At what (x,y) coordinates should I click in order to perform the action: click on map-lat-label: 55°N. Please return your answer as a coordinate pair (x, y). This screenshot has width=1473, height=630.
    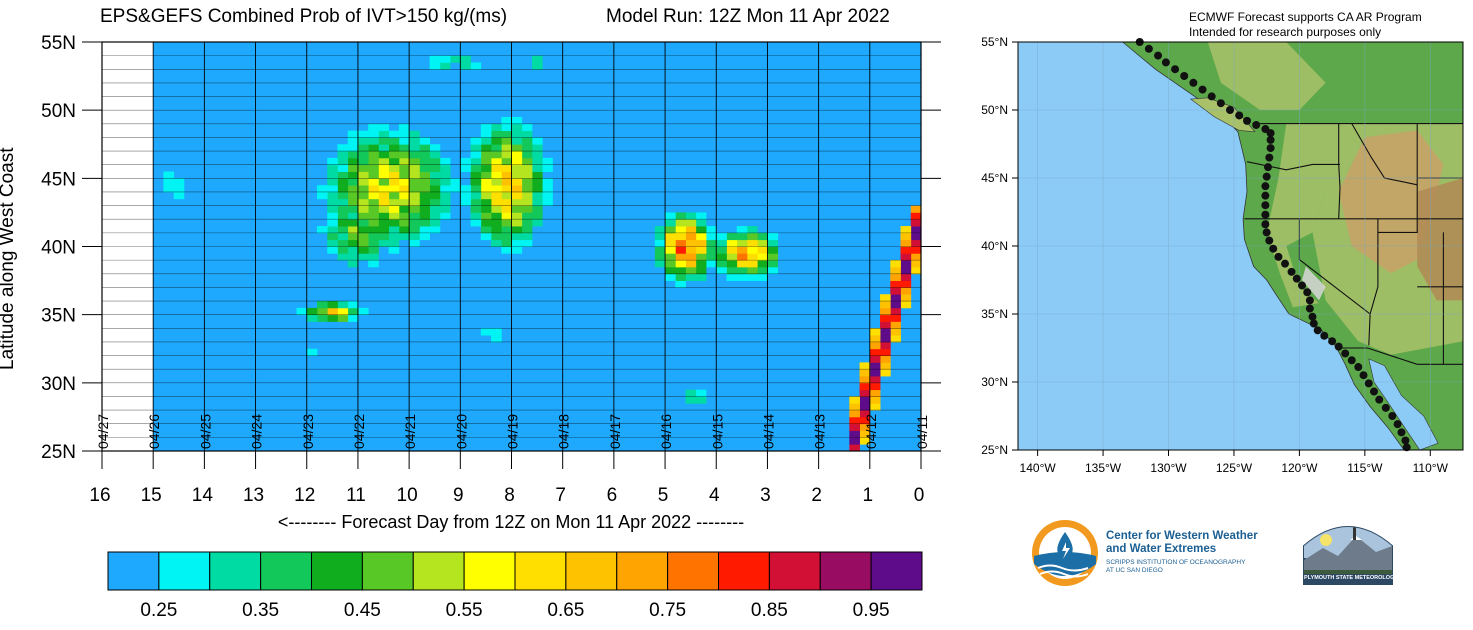
    Looking at the image, I should click on (994, 42).